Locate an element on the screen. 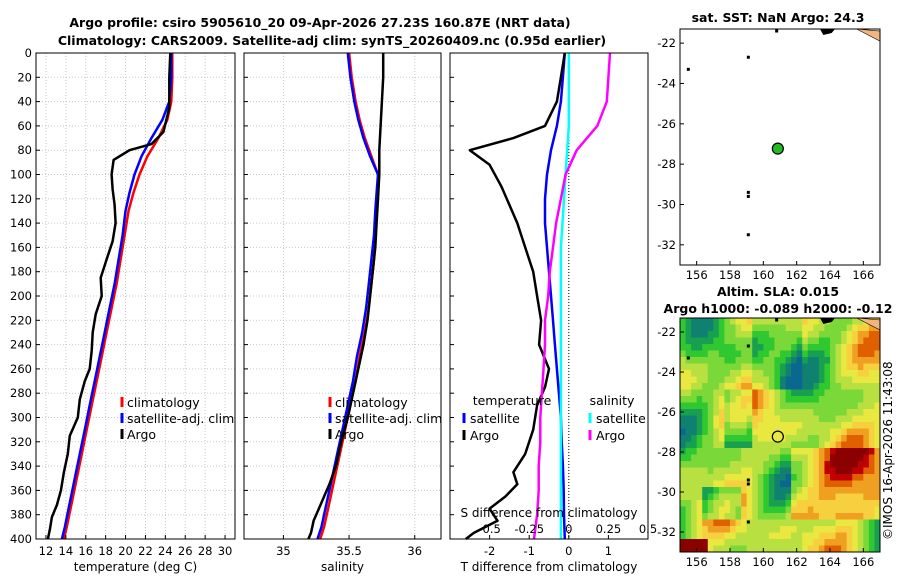 Image resolution: width=900 pixels, height=580 pixels. y-tick-label: 120 is located at coordinates (21, 199).